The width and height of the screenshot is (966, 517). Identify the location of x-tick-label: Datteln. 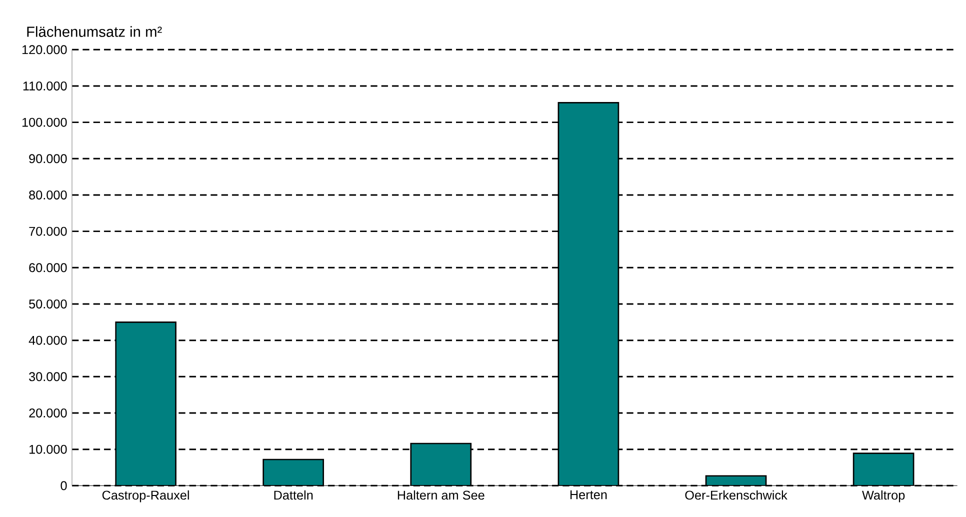
(293, 495).